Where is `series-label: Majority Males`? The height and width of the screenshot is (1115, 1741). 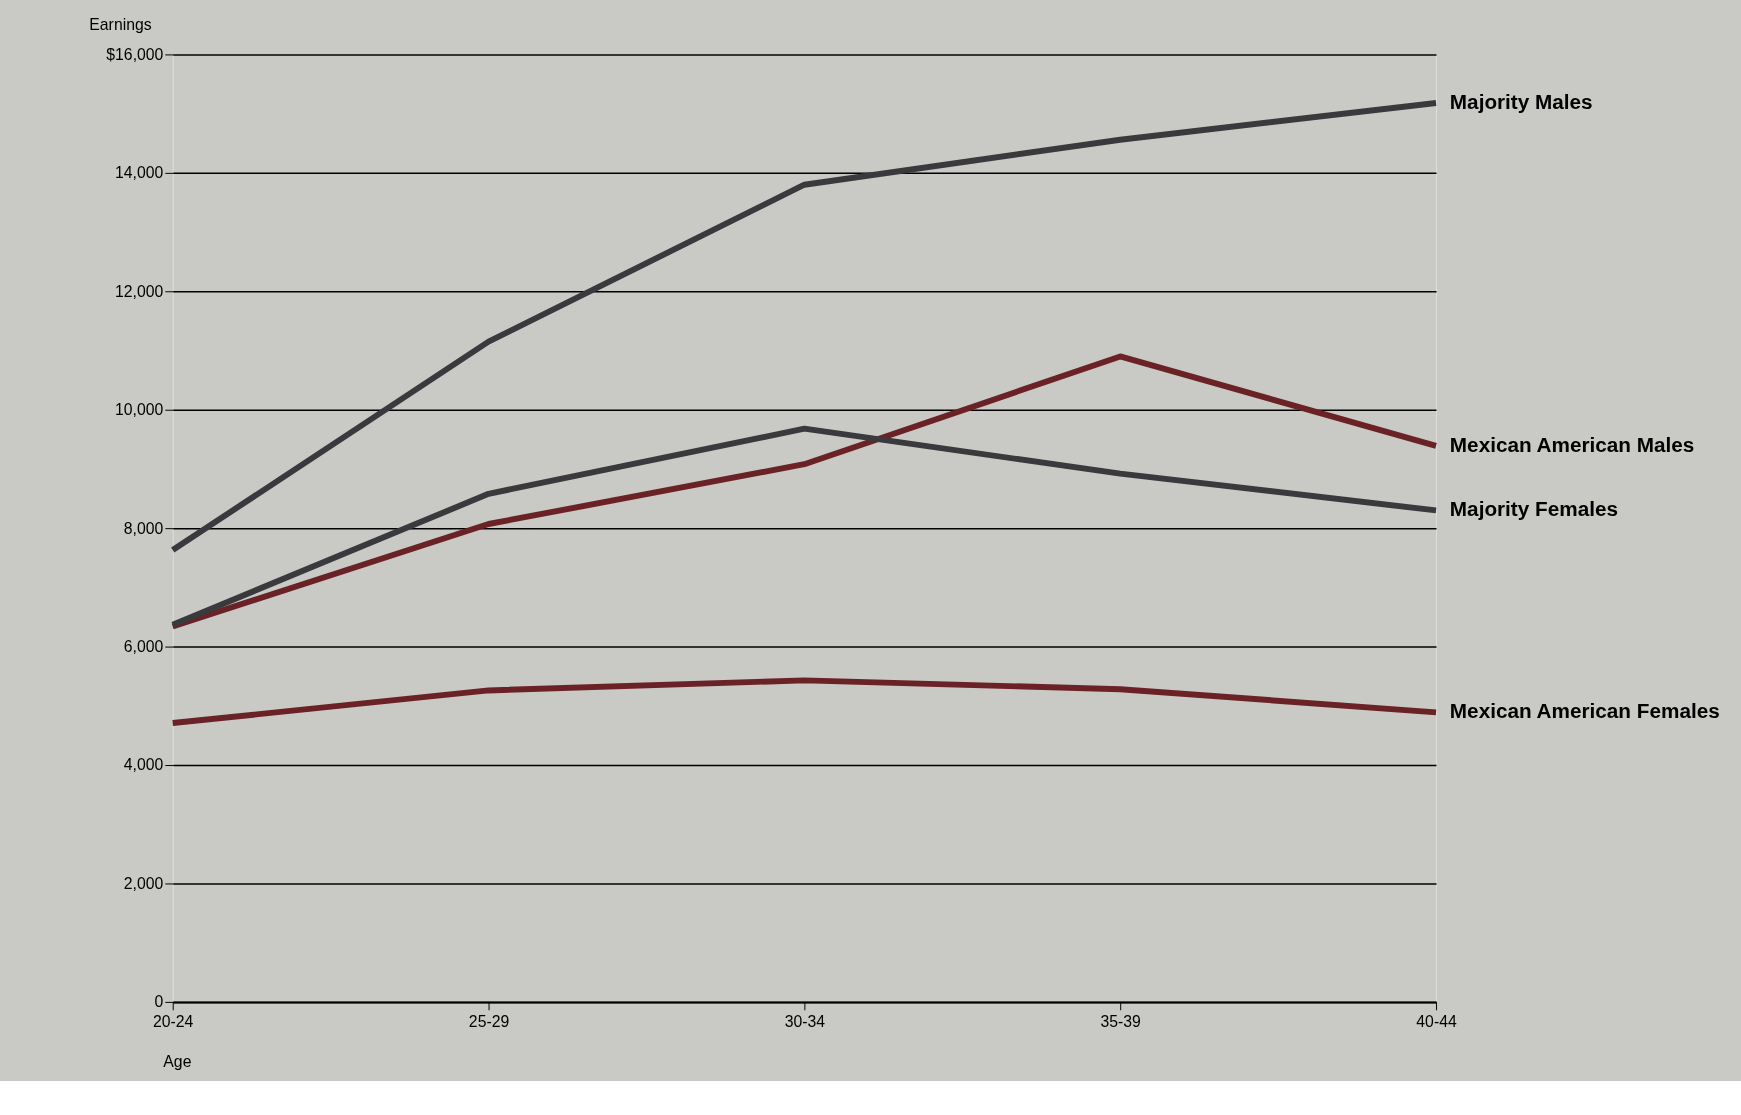 series-label: Majority Males is located at coordinates (1521, 101).